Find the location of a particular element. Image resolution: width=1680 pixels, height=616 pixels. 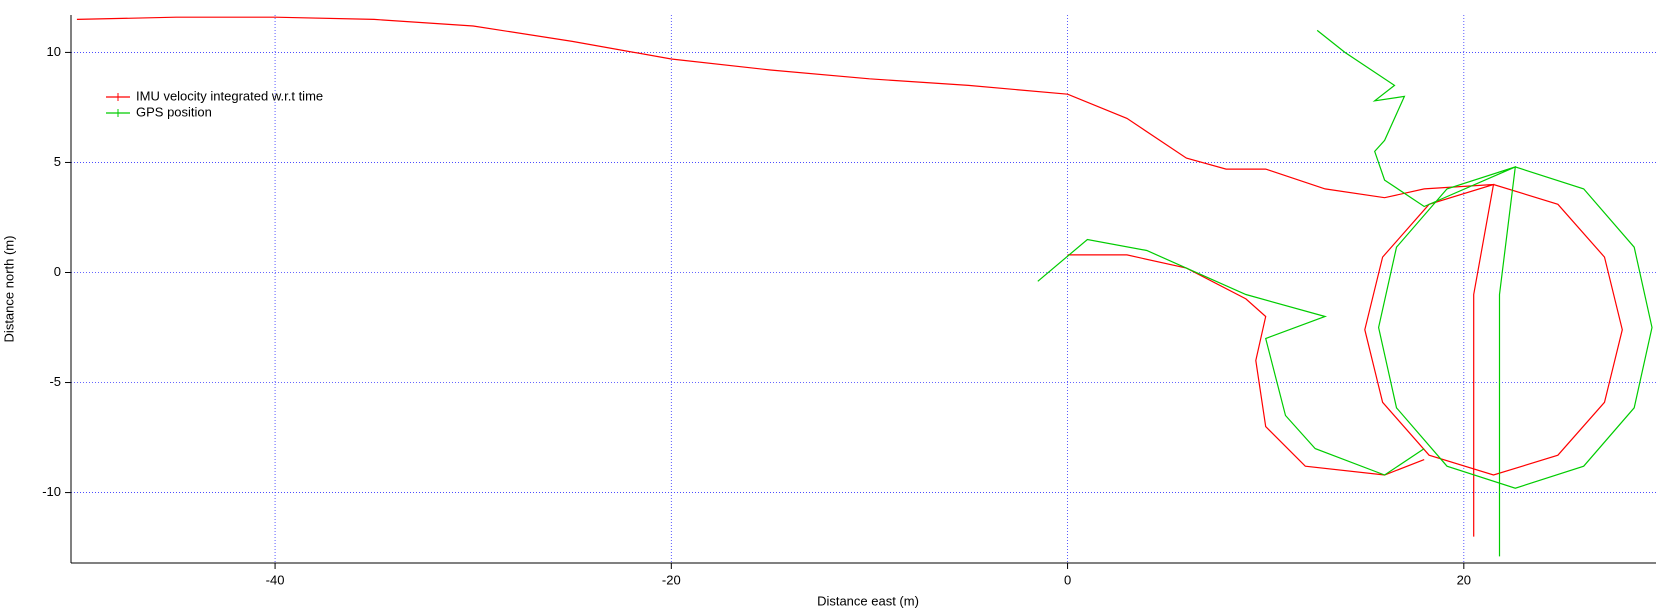

y-tick-label: -10 is located at coordinates (51, 491).